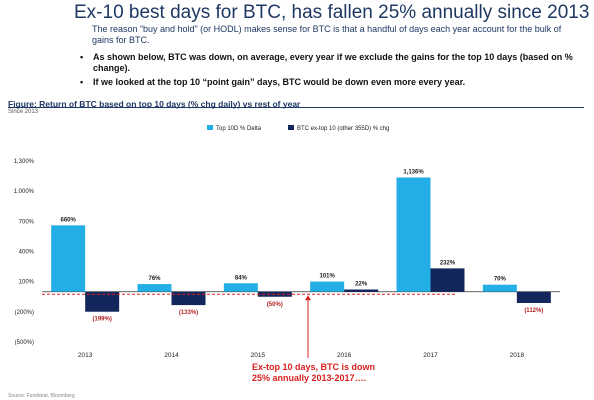  I want to click on y-tick-label: 100%, so click(27, 283).